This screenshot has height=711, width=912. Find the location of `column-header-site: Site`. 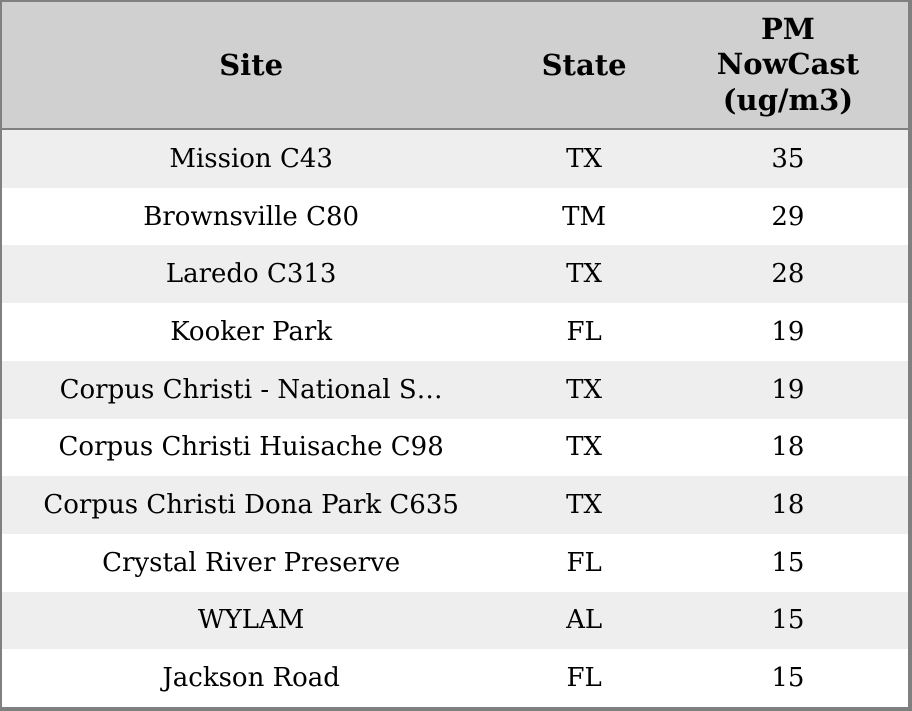

column-header-site: Site is located at coordinates (251, 65).